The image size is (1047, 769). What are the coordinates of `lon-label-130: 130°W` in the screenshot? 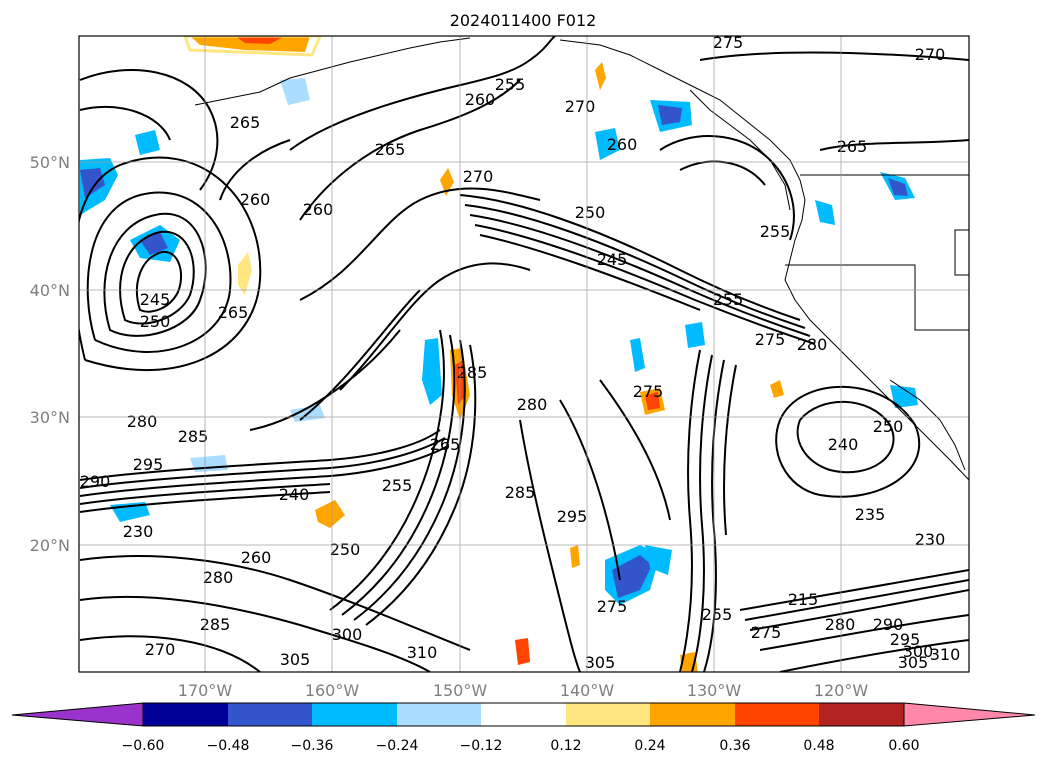 It's located at (714, 690).